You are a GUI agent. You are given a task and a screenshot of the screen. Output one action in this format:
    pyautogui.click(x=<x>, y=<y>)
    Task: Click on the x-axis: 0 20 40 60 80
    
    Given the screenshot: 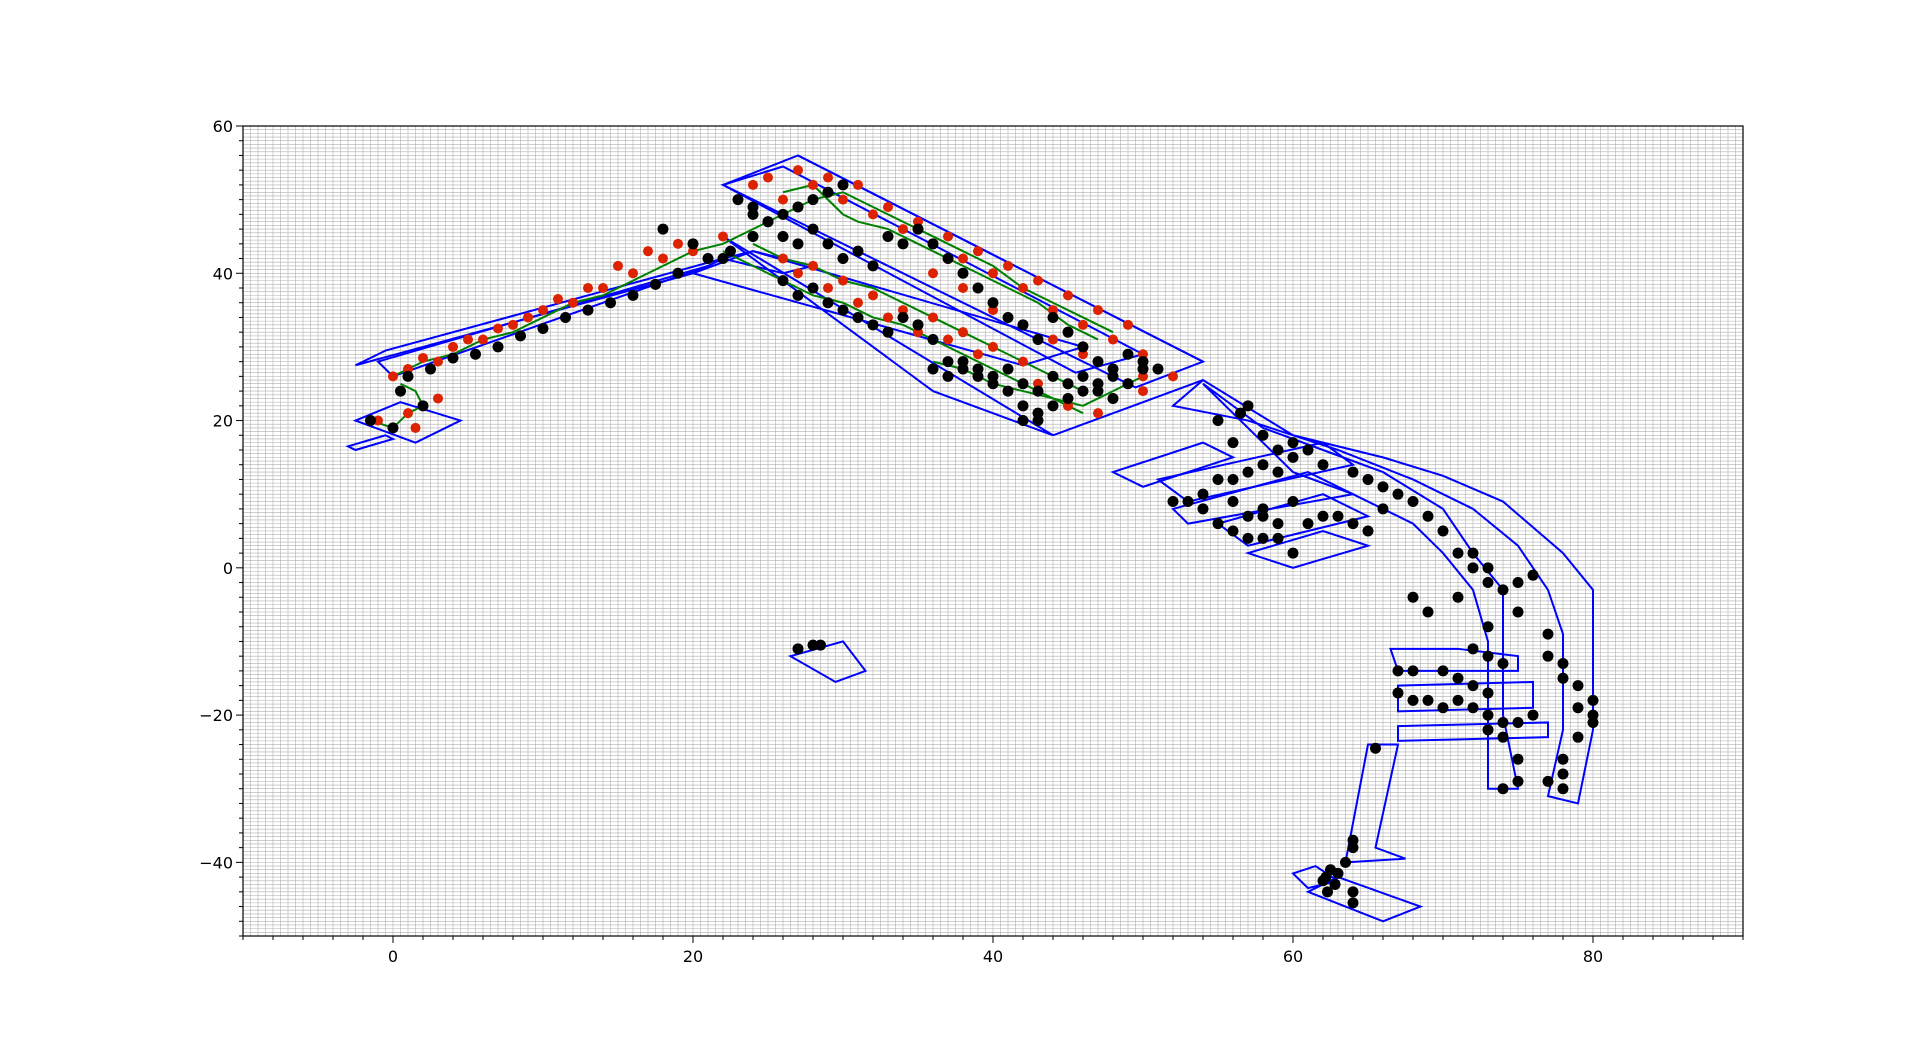 What is the action you would take?
    pyautogui.click(x=993, y=951)
    